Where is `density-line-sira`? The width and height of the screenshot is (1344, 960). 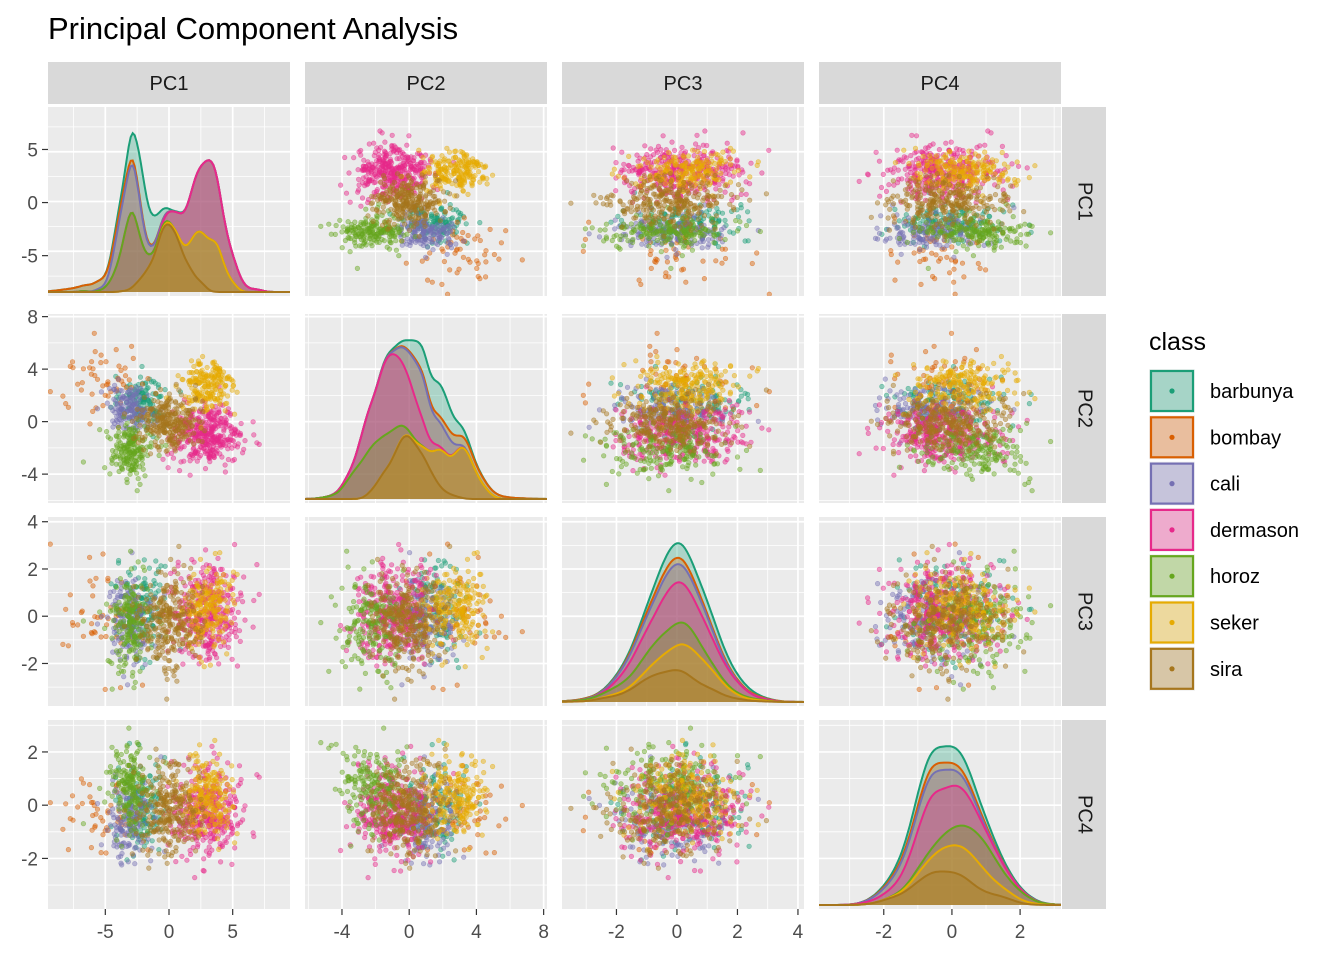
density-line-sira is located at coordinates (169, 258).